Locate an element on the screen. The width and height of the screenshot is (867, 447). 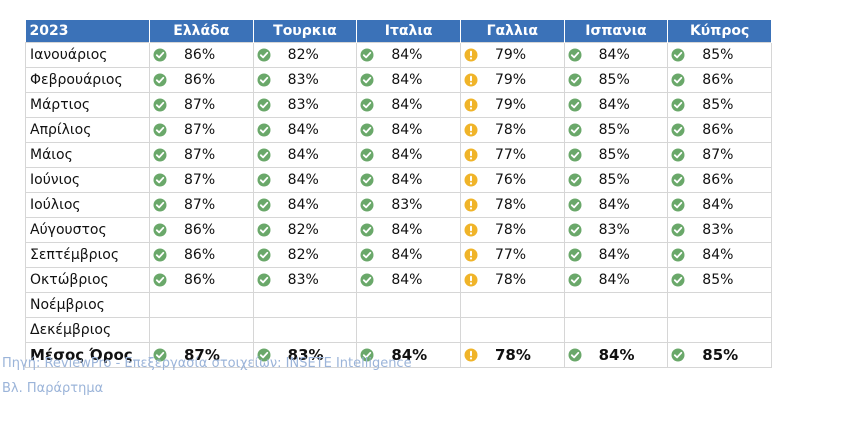
month-cell: Δεκέμβριος is located at coordinates (87, 330).